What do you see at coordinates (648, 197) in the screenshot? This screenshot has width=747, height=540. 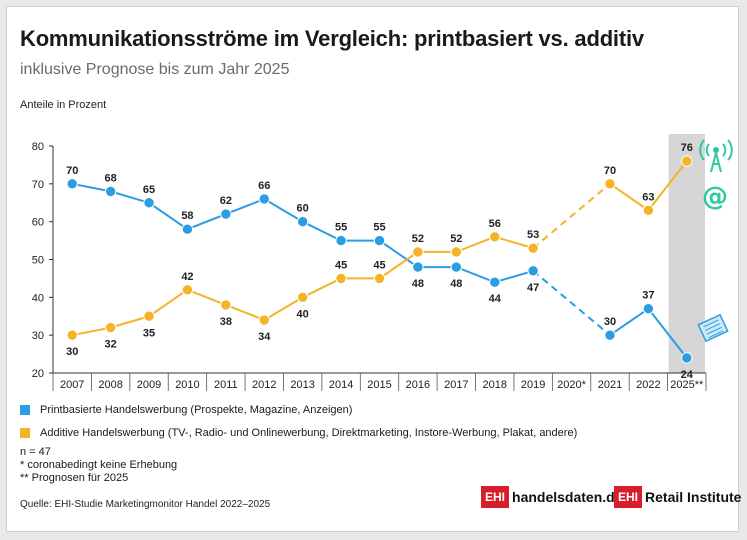 I see `data-label: 63` at bounding box center [648, 197].